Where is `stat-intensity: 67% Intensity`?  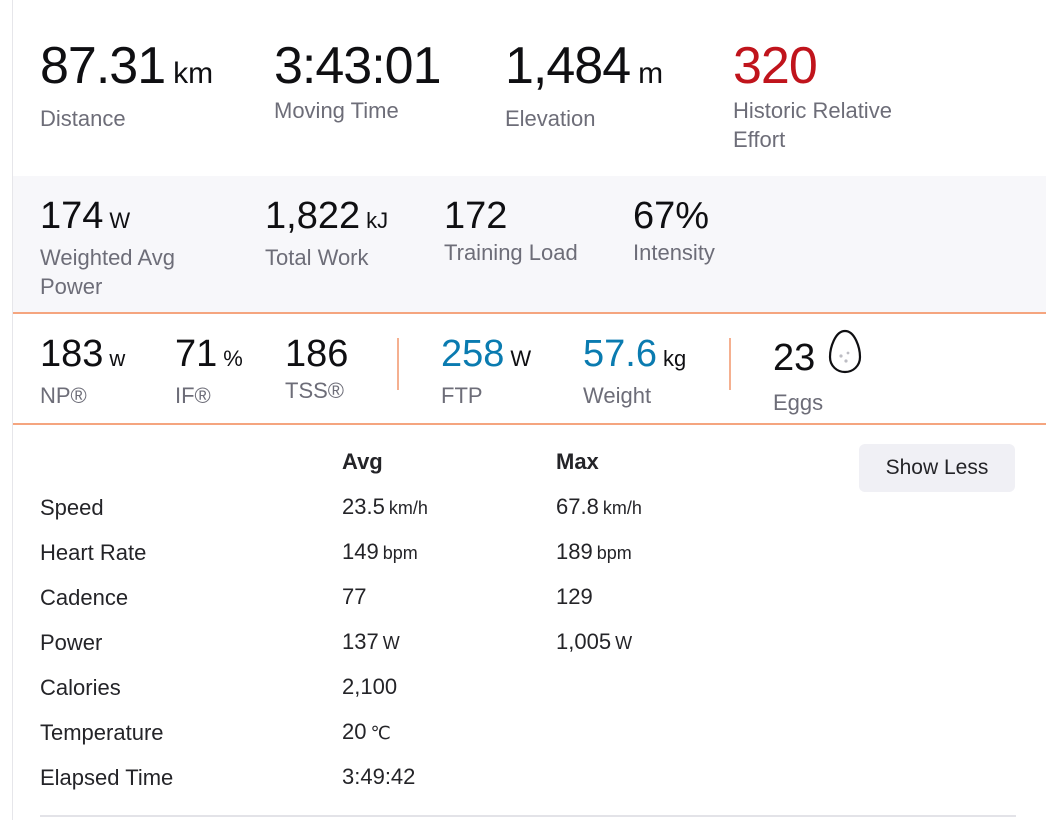 stat-intensity: 67% Intensity is located at coordinates (674, 230).